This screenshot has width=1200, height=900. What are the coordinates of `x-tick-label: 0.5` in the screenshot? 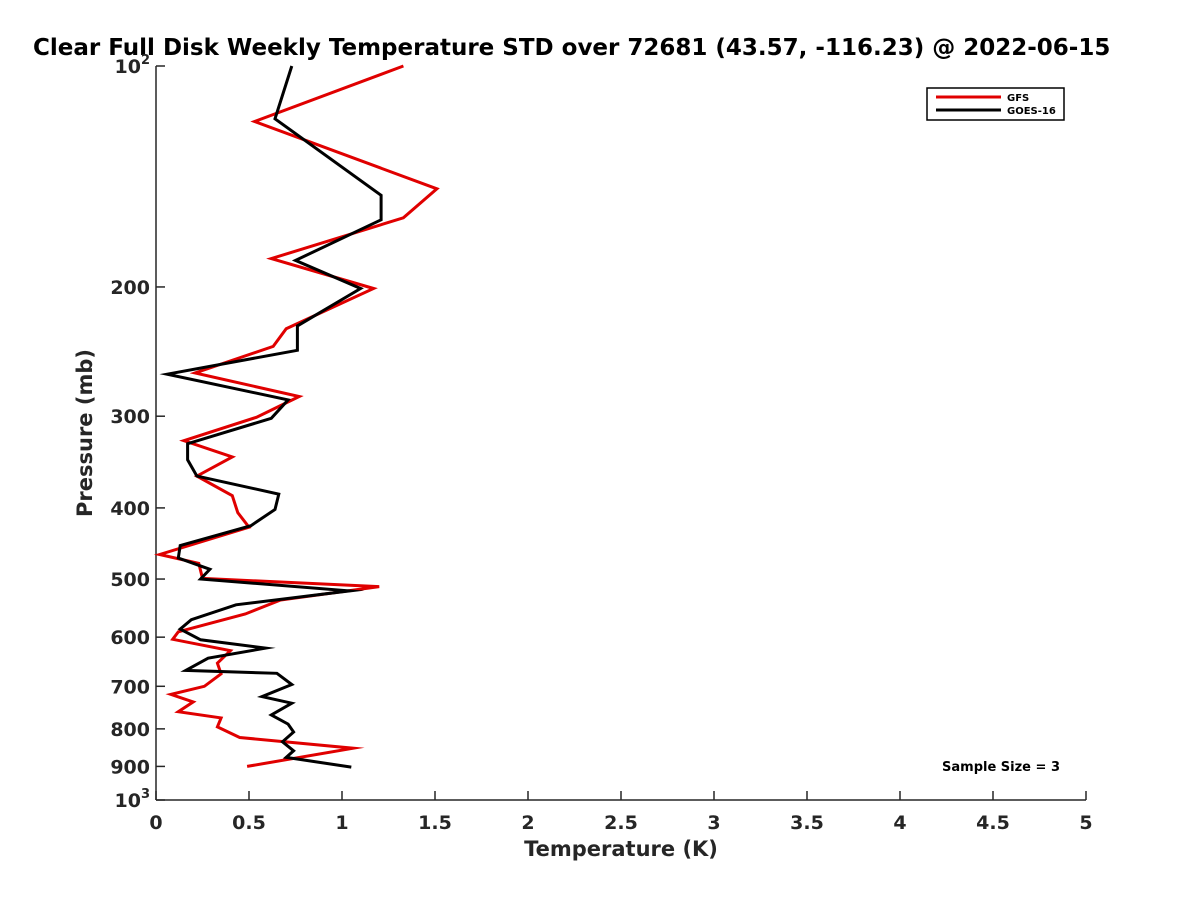 It's located at (249, 823).